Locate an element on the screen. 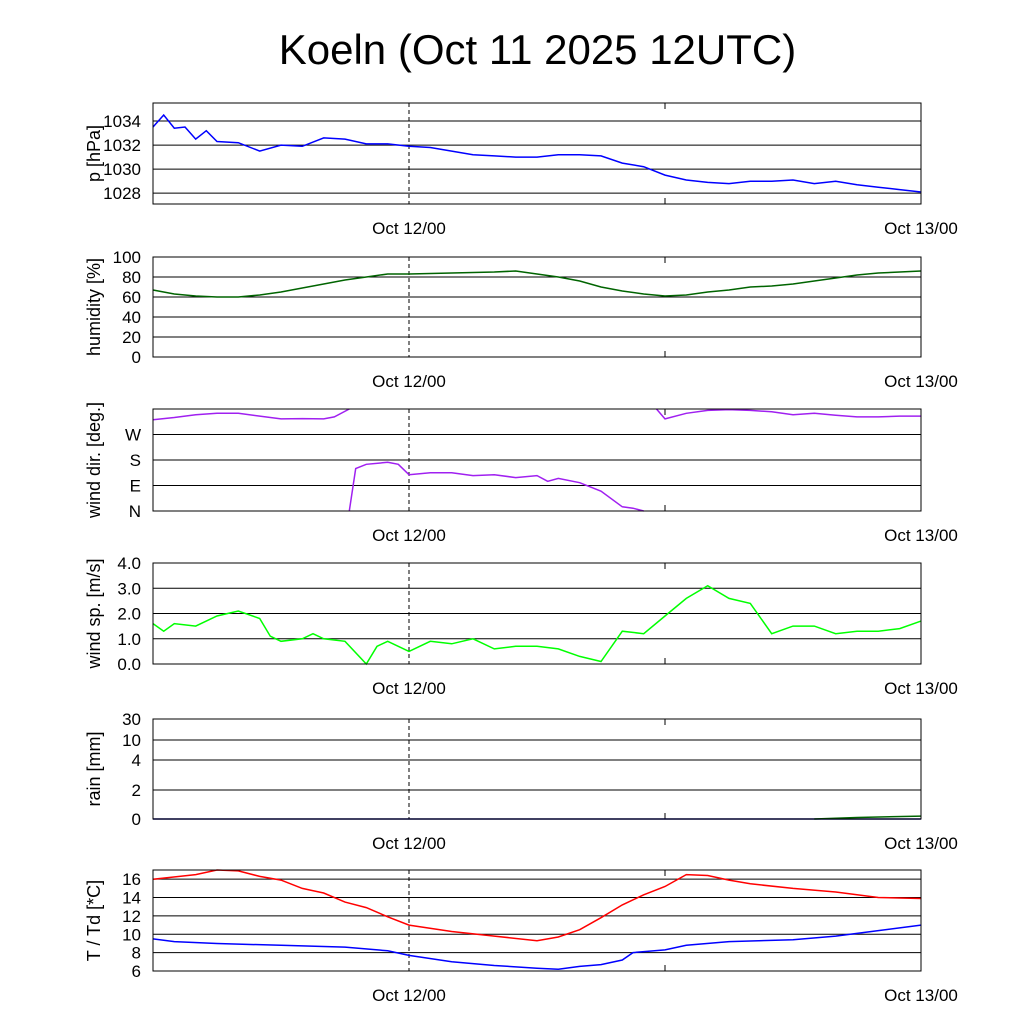 This screenshot has height=1024, width=1024. y-tick-label: 14 is located at coordinates (131, 898).